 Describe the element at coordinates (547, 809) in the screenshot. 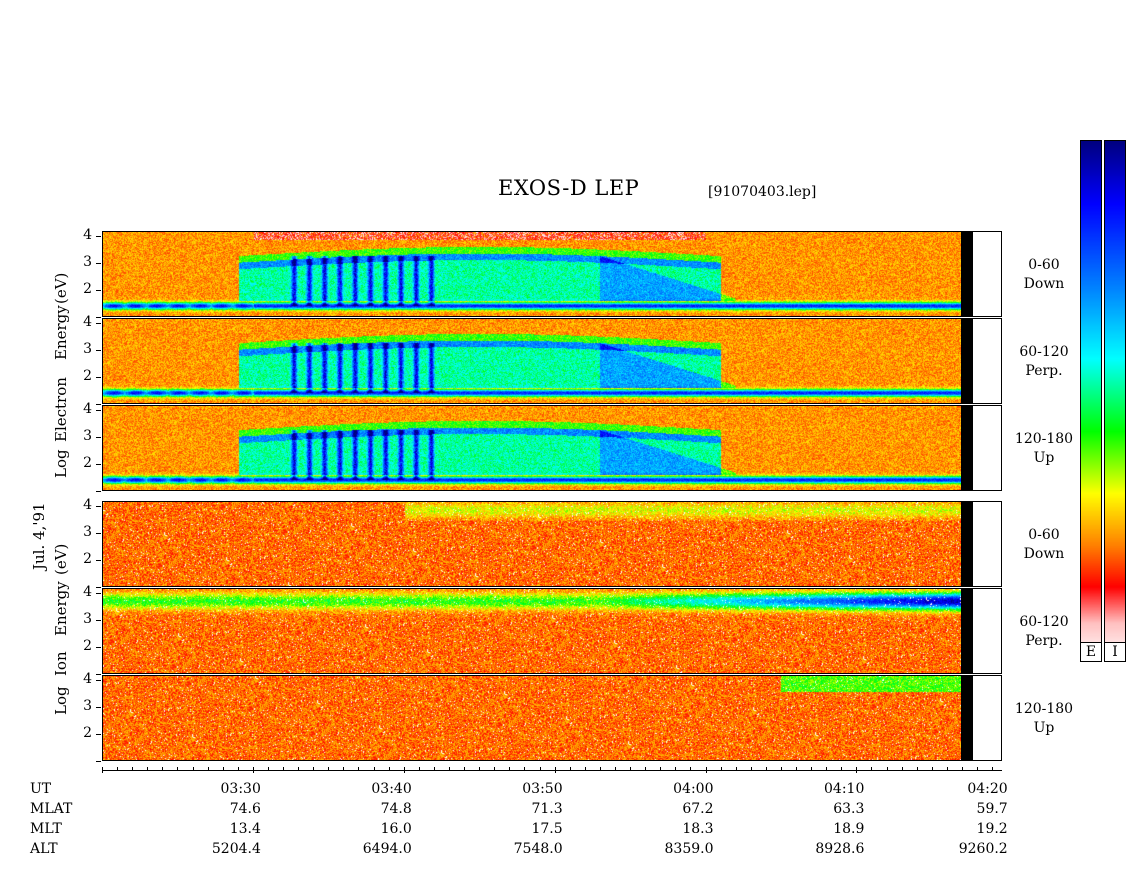

I see `ephemeris-value: 71.3` at that location.